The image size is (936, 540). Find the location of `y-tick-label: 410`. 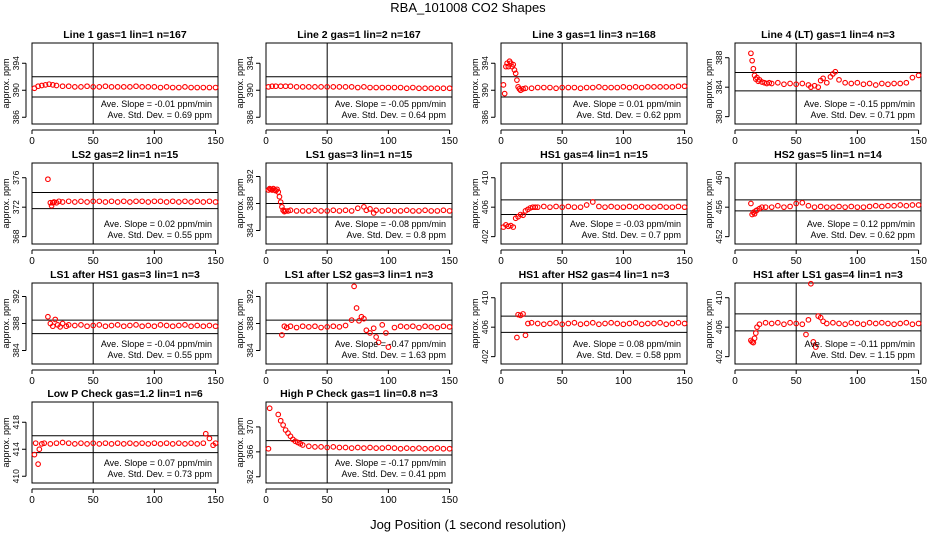

y-tick-label: 410 is located at coordinates (719, 297).